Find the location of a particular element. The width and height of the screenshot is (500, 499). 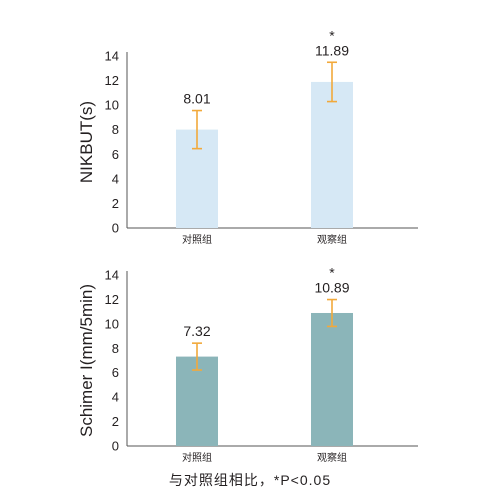

data-label: 7.32 is located at coordinates (196, 331).